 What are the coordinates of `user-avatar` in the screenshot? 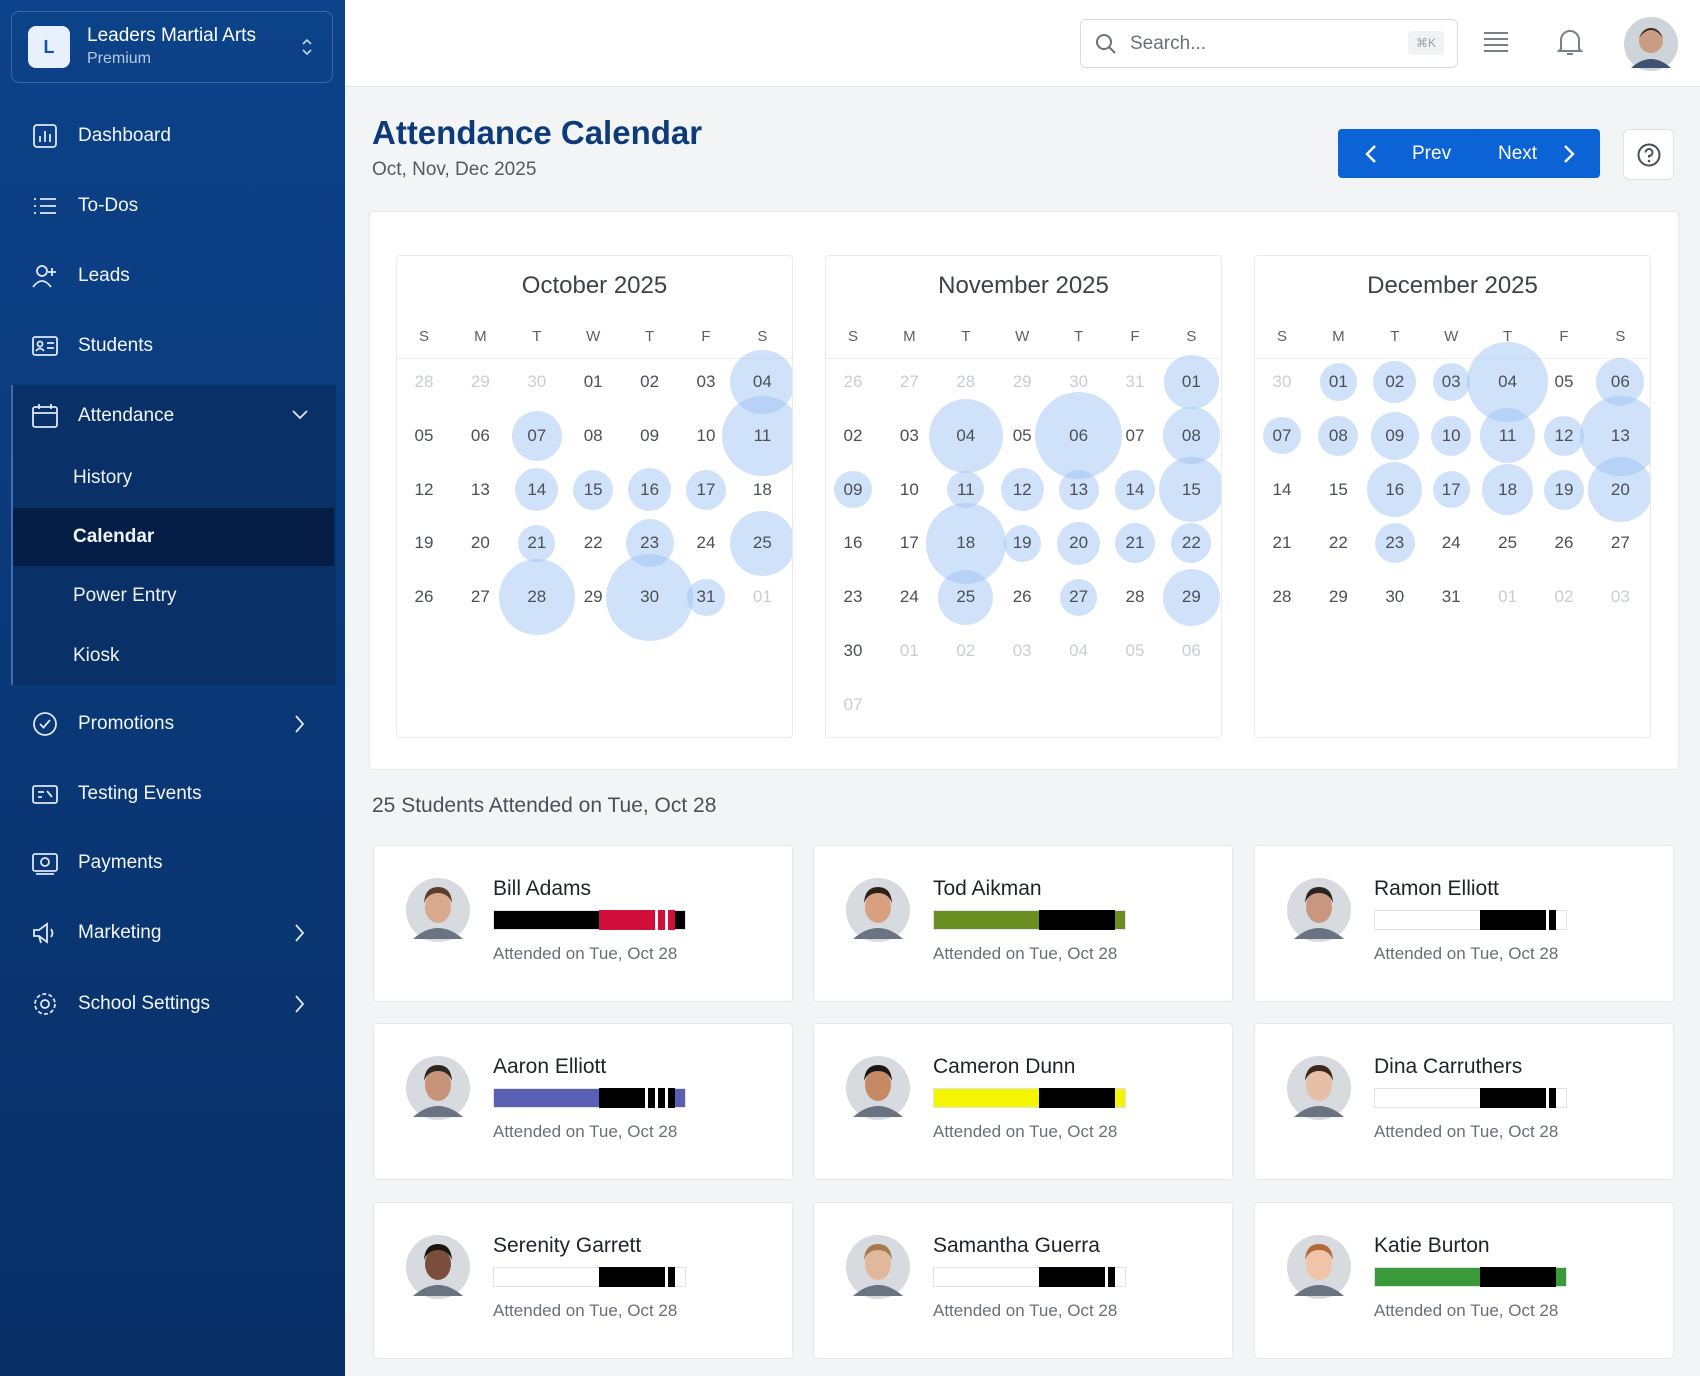 It's located at (1651, 44).